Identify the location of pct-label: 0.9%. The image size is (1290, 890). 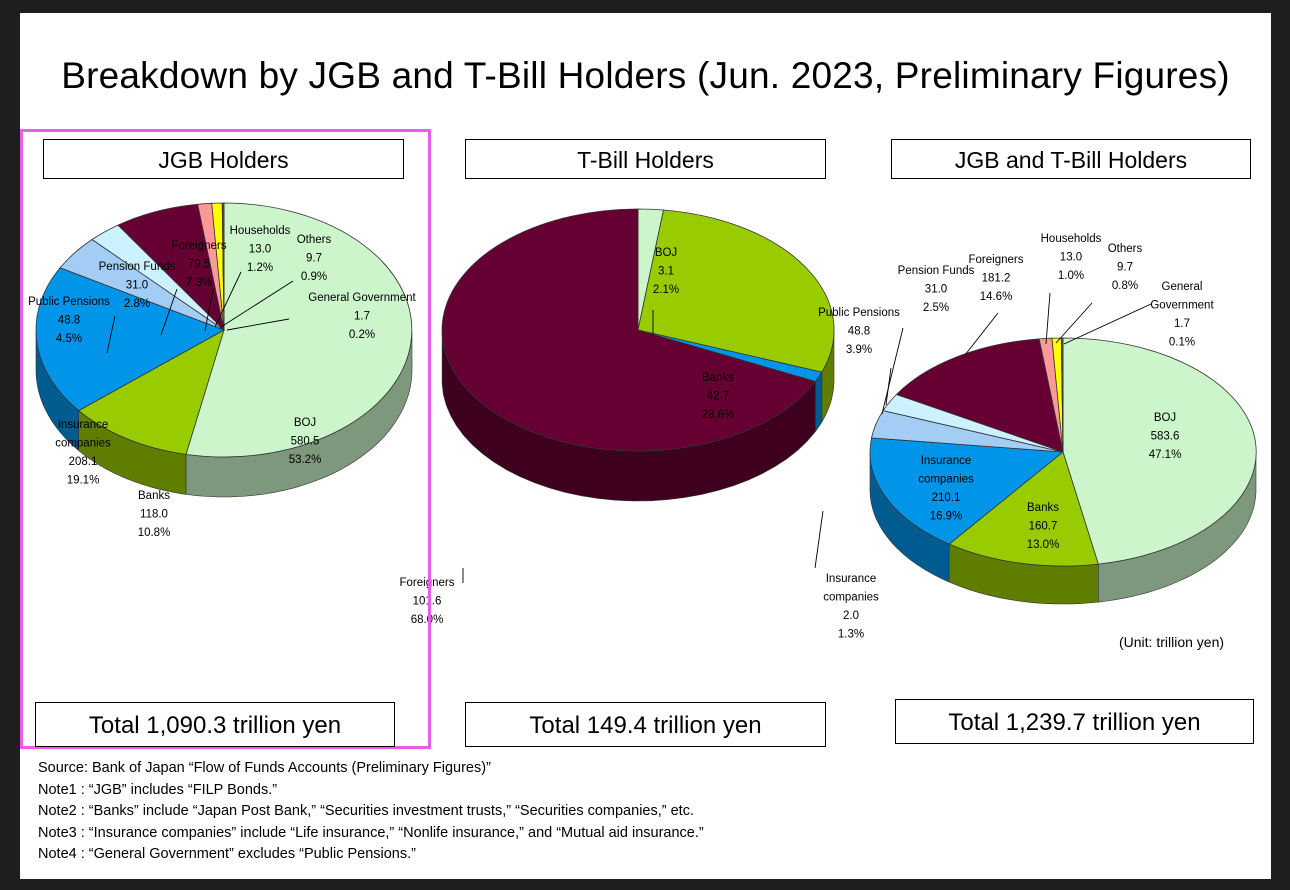
(314, 277).